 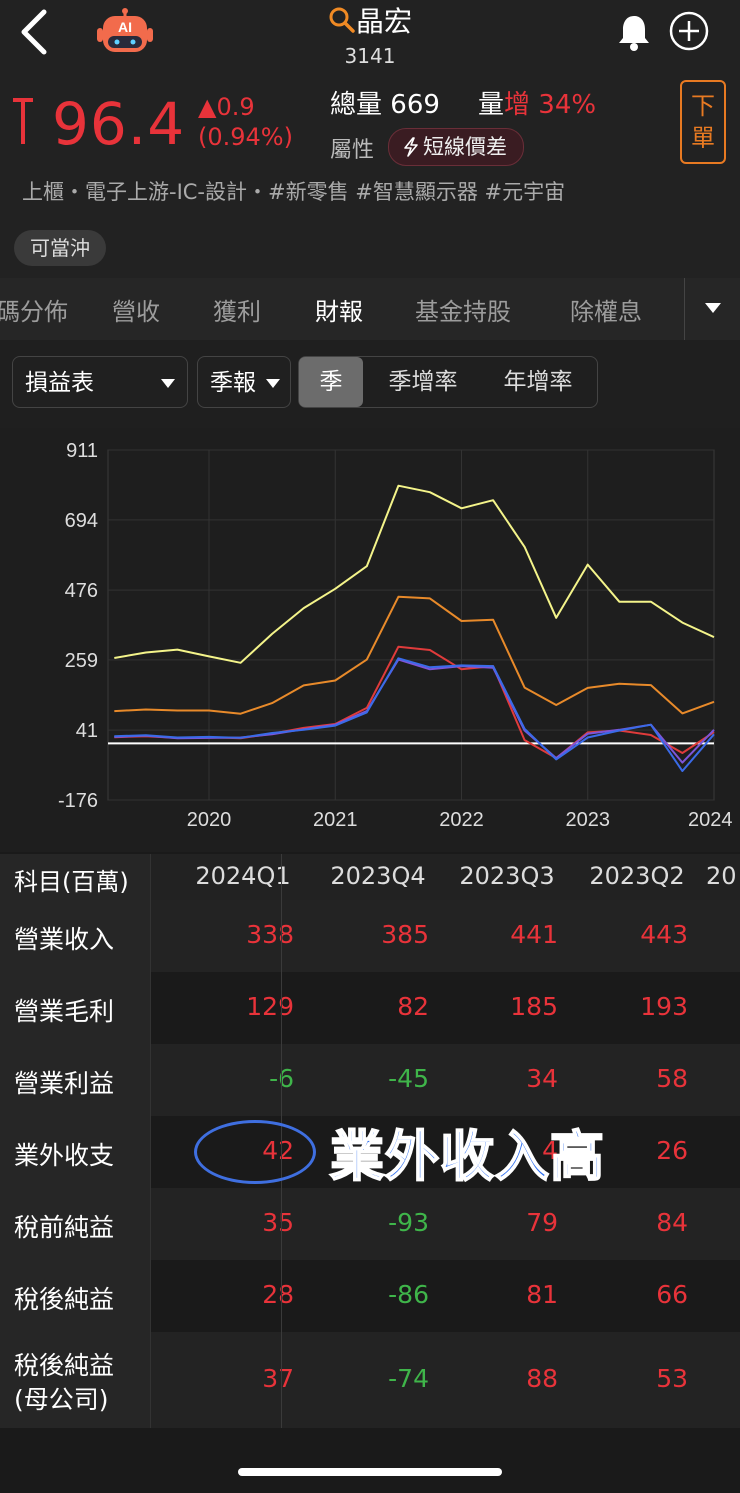 What do you see at coordinates (342, 20) in the screenshot?
I see `search-icon` at bounding box center [342, 20].